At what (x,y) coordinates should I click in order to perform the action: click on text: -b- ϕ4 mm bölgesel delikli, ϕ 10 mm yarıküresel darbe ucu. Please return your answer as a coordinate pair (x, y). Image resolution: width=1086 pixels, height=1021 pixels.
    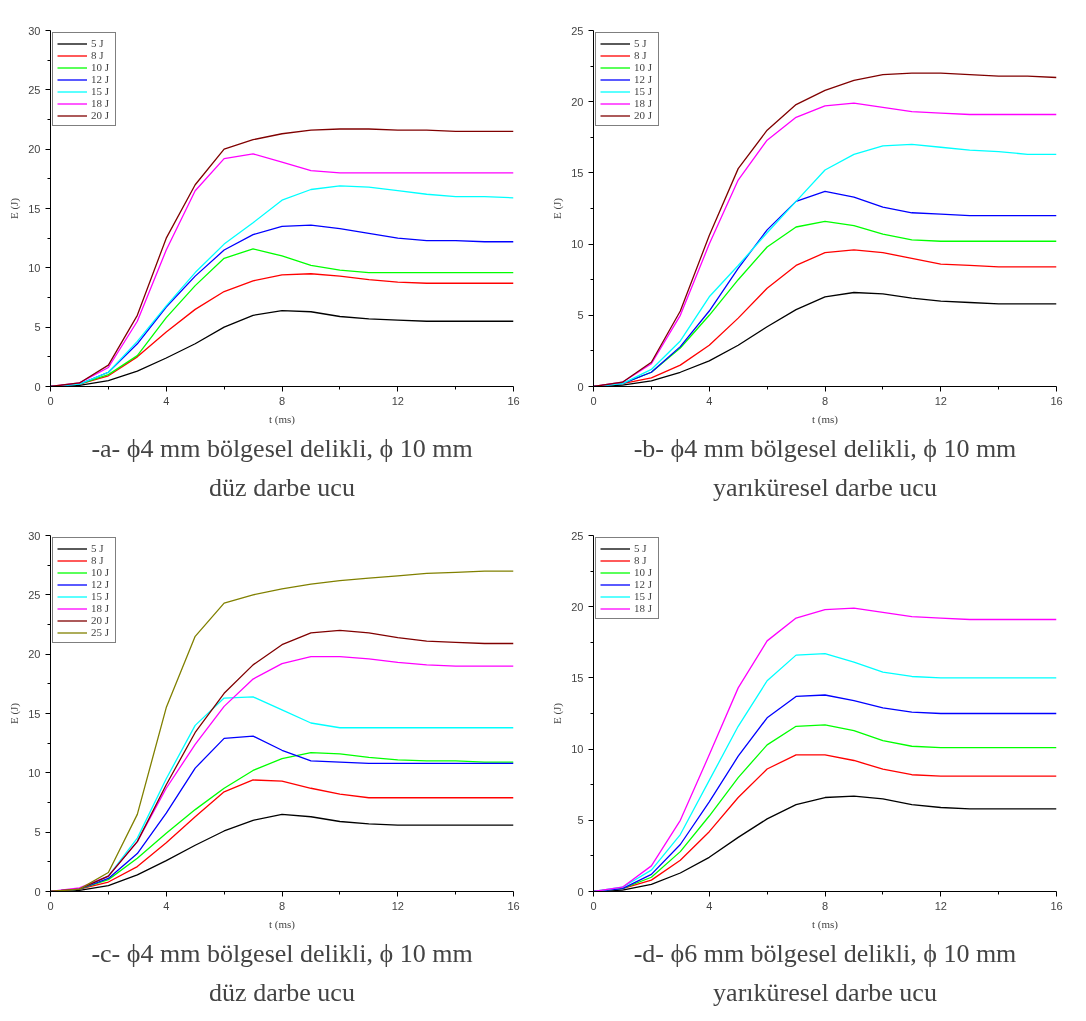
    Looking at the image, I should click on (825, 467).